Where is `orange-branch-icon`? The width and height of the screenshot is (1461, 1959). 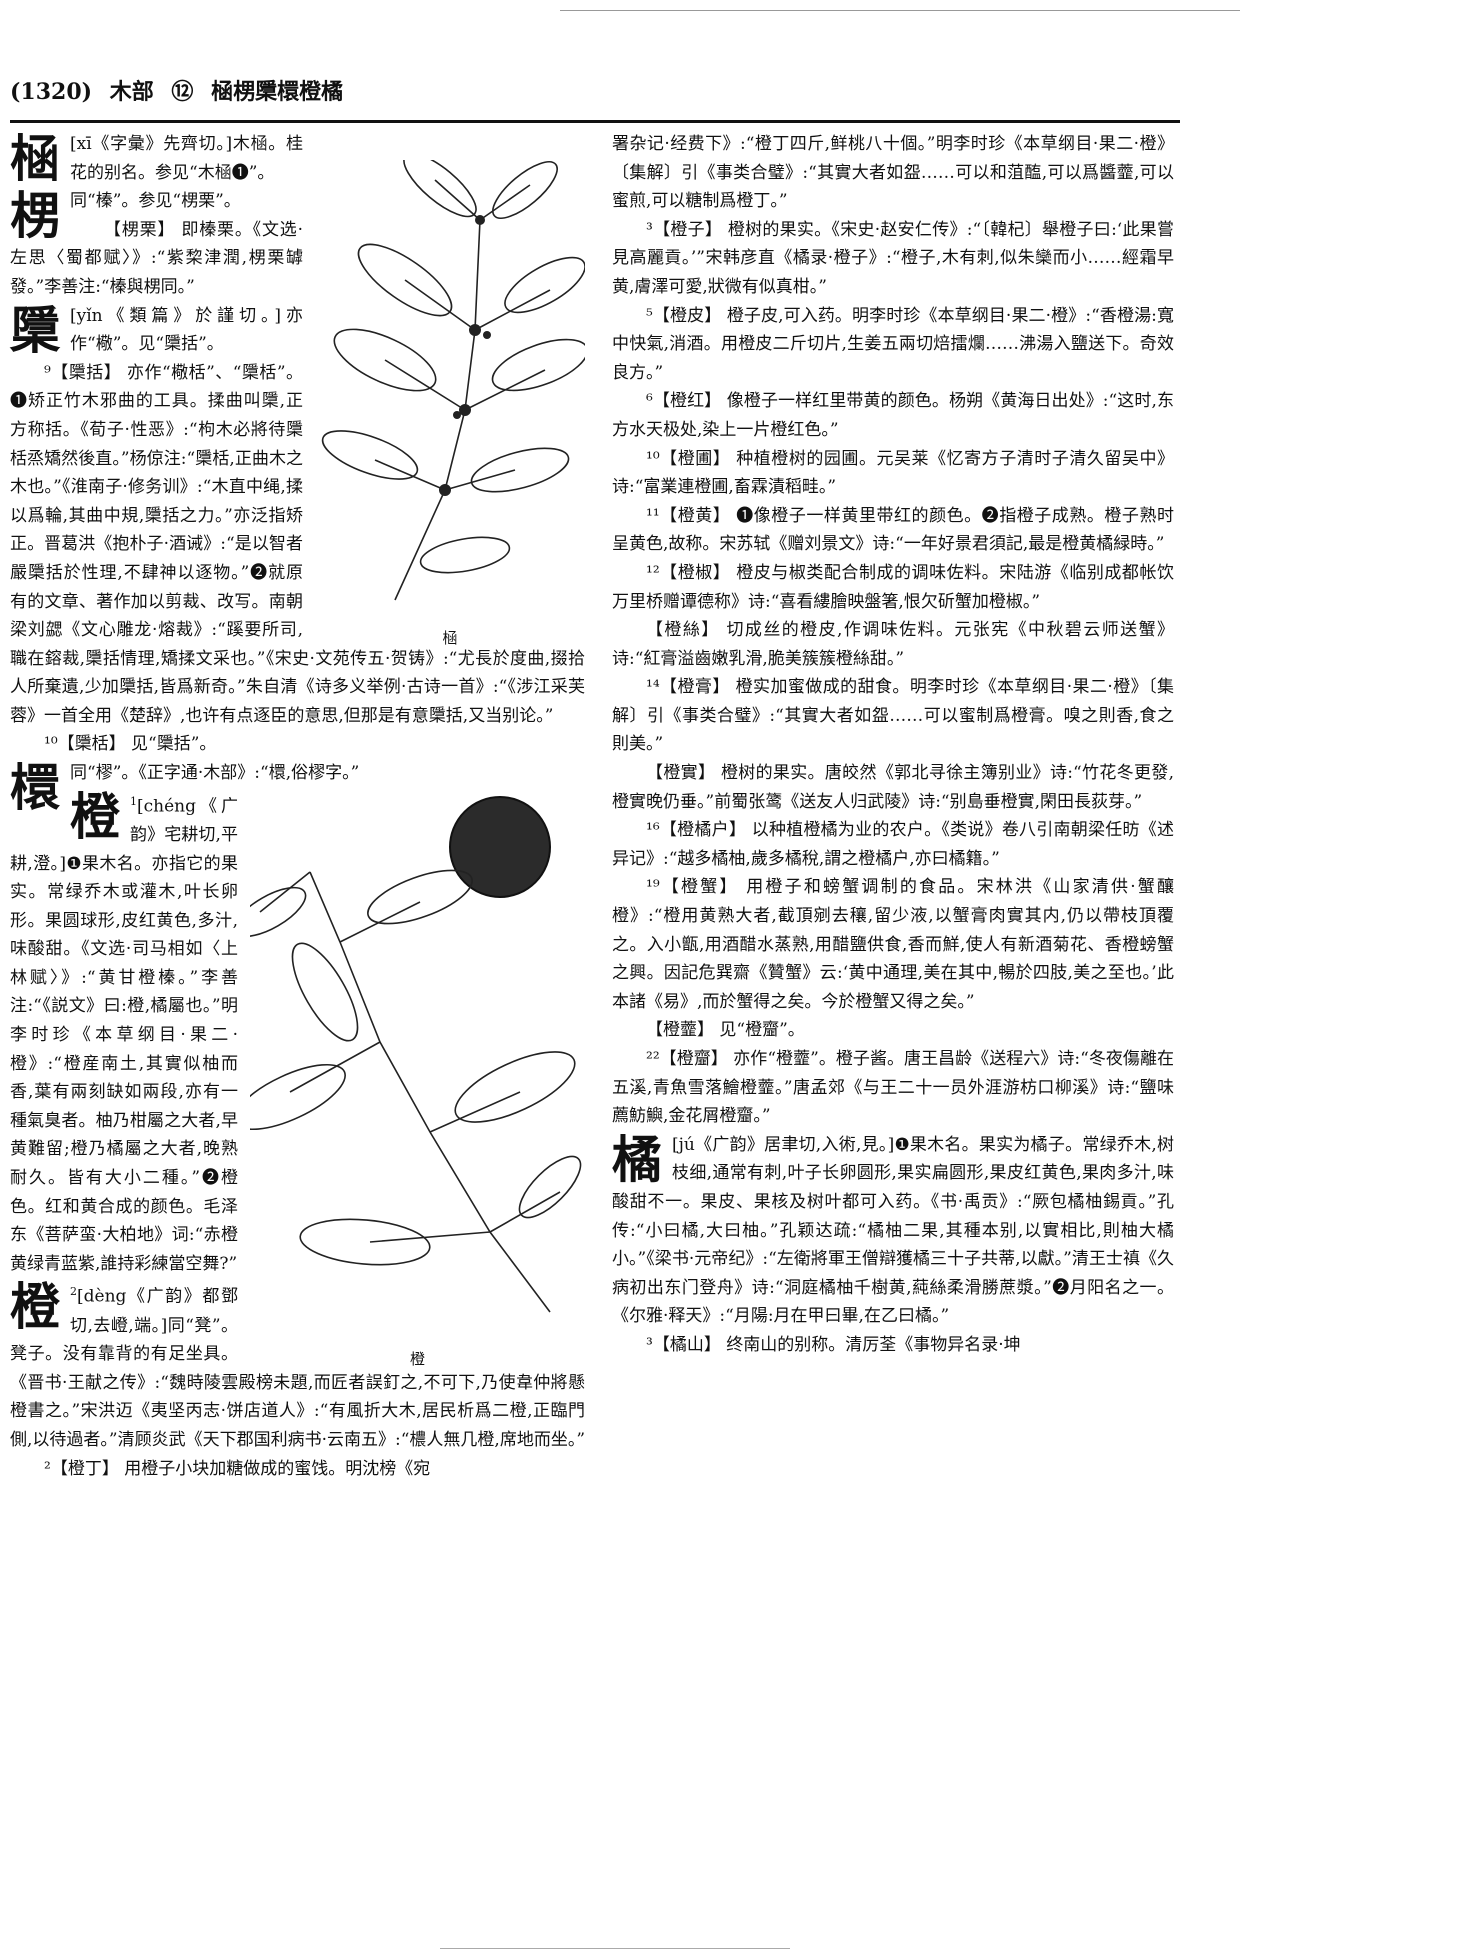
orange-branch-icon is located at coordinates (407, 1054).